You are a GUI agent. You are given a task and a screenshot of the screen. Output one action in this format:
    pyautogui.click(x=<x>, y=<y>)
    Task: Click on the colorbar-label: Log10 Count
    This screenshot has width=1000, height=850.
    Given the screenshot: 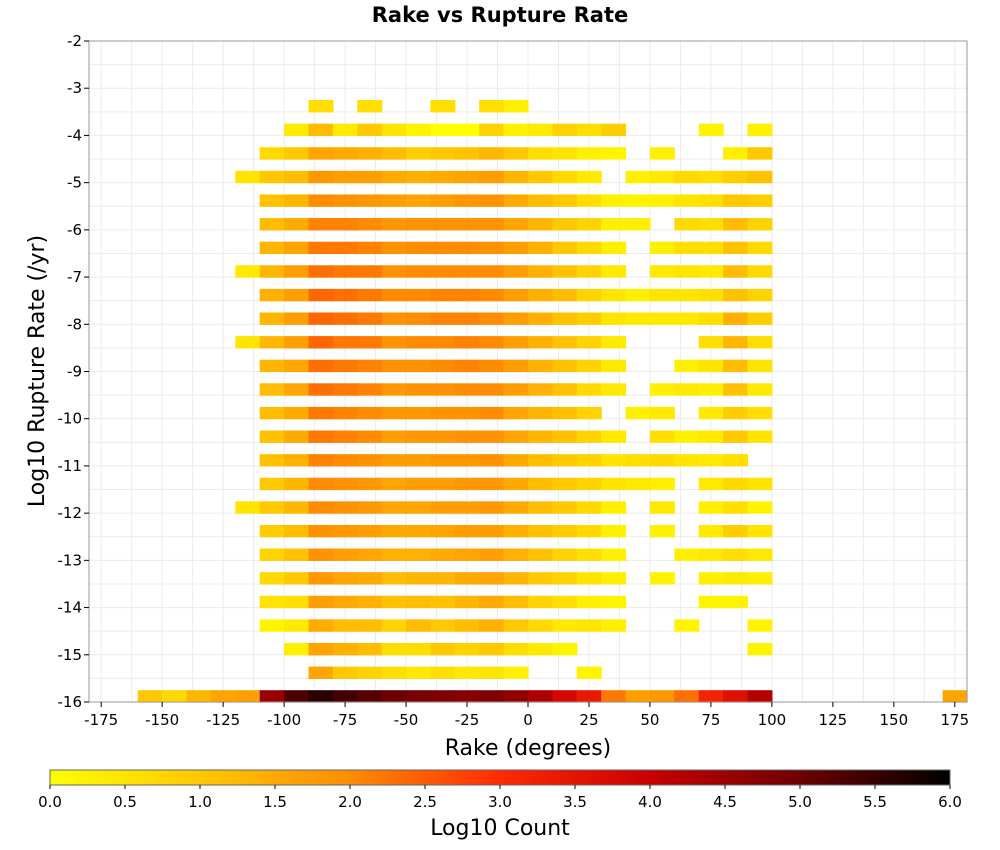 What is the action you would take?
    pyautogui.click(x=500, y=828)
    